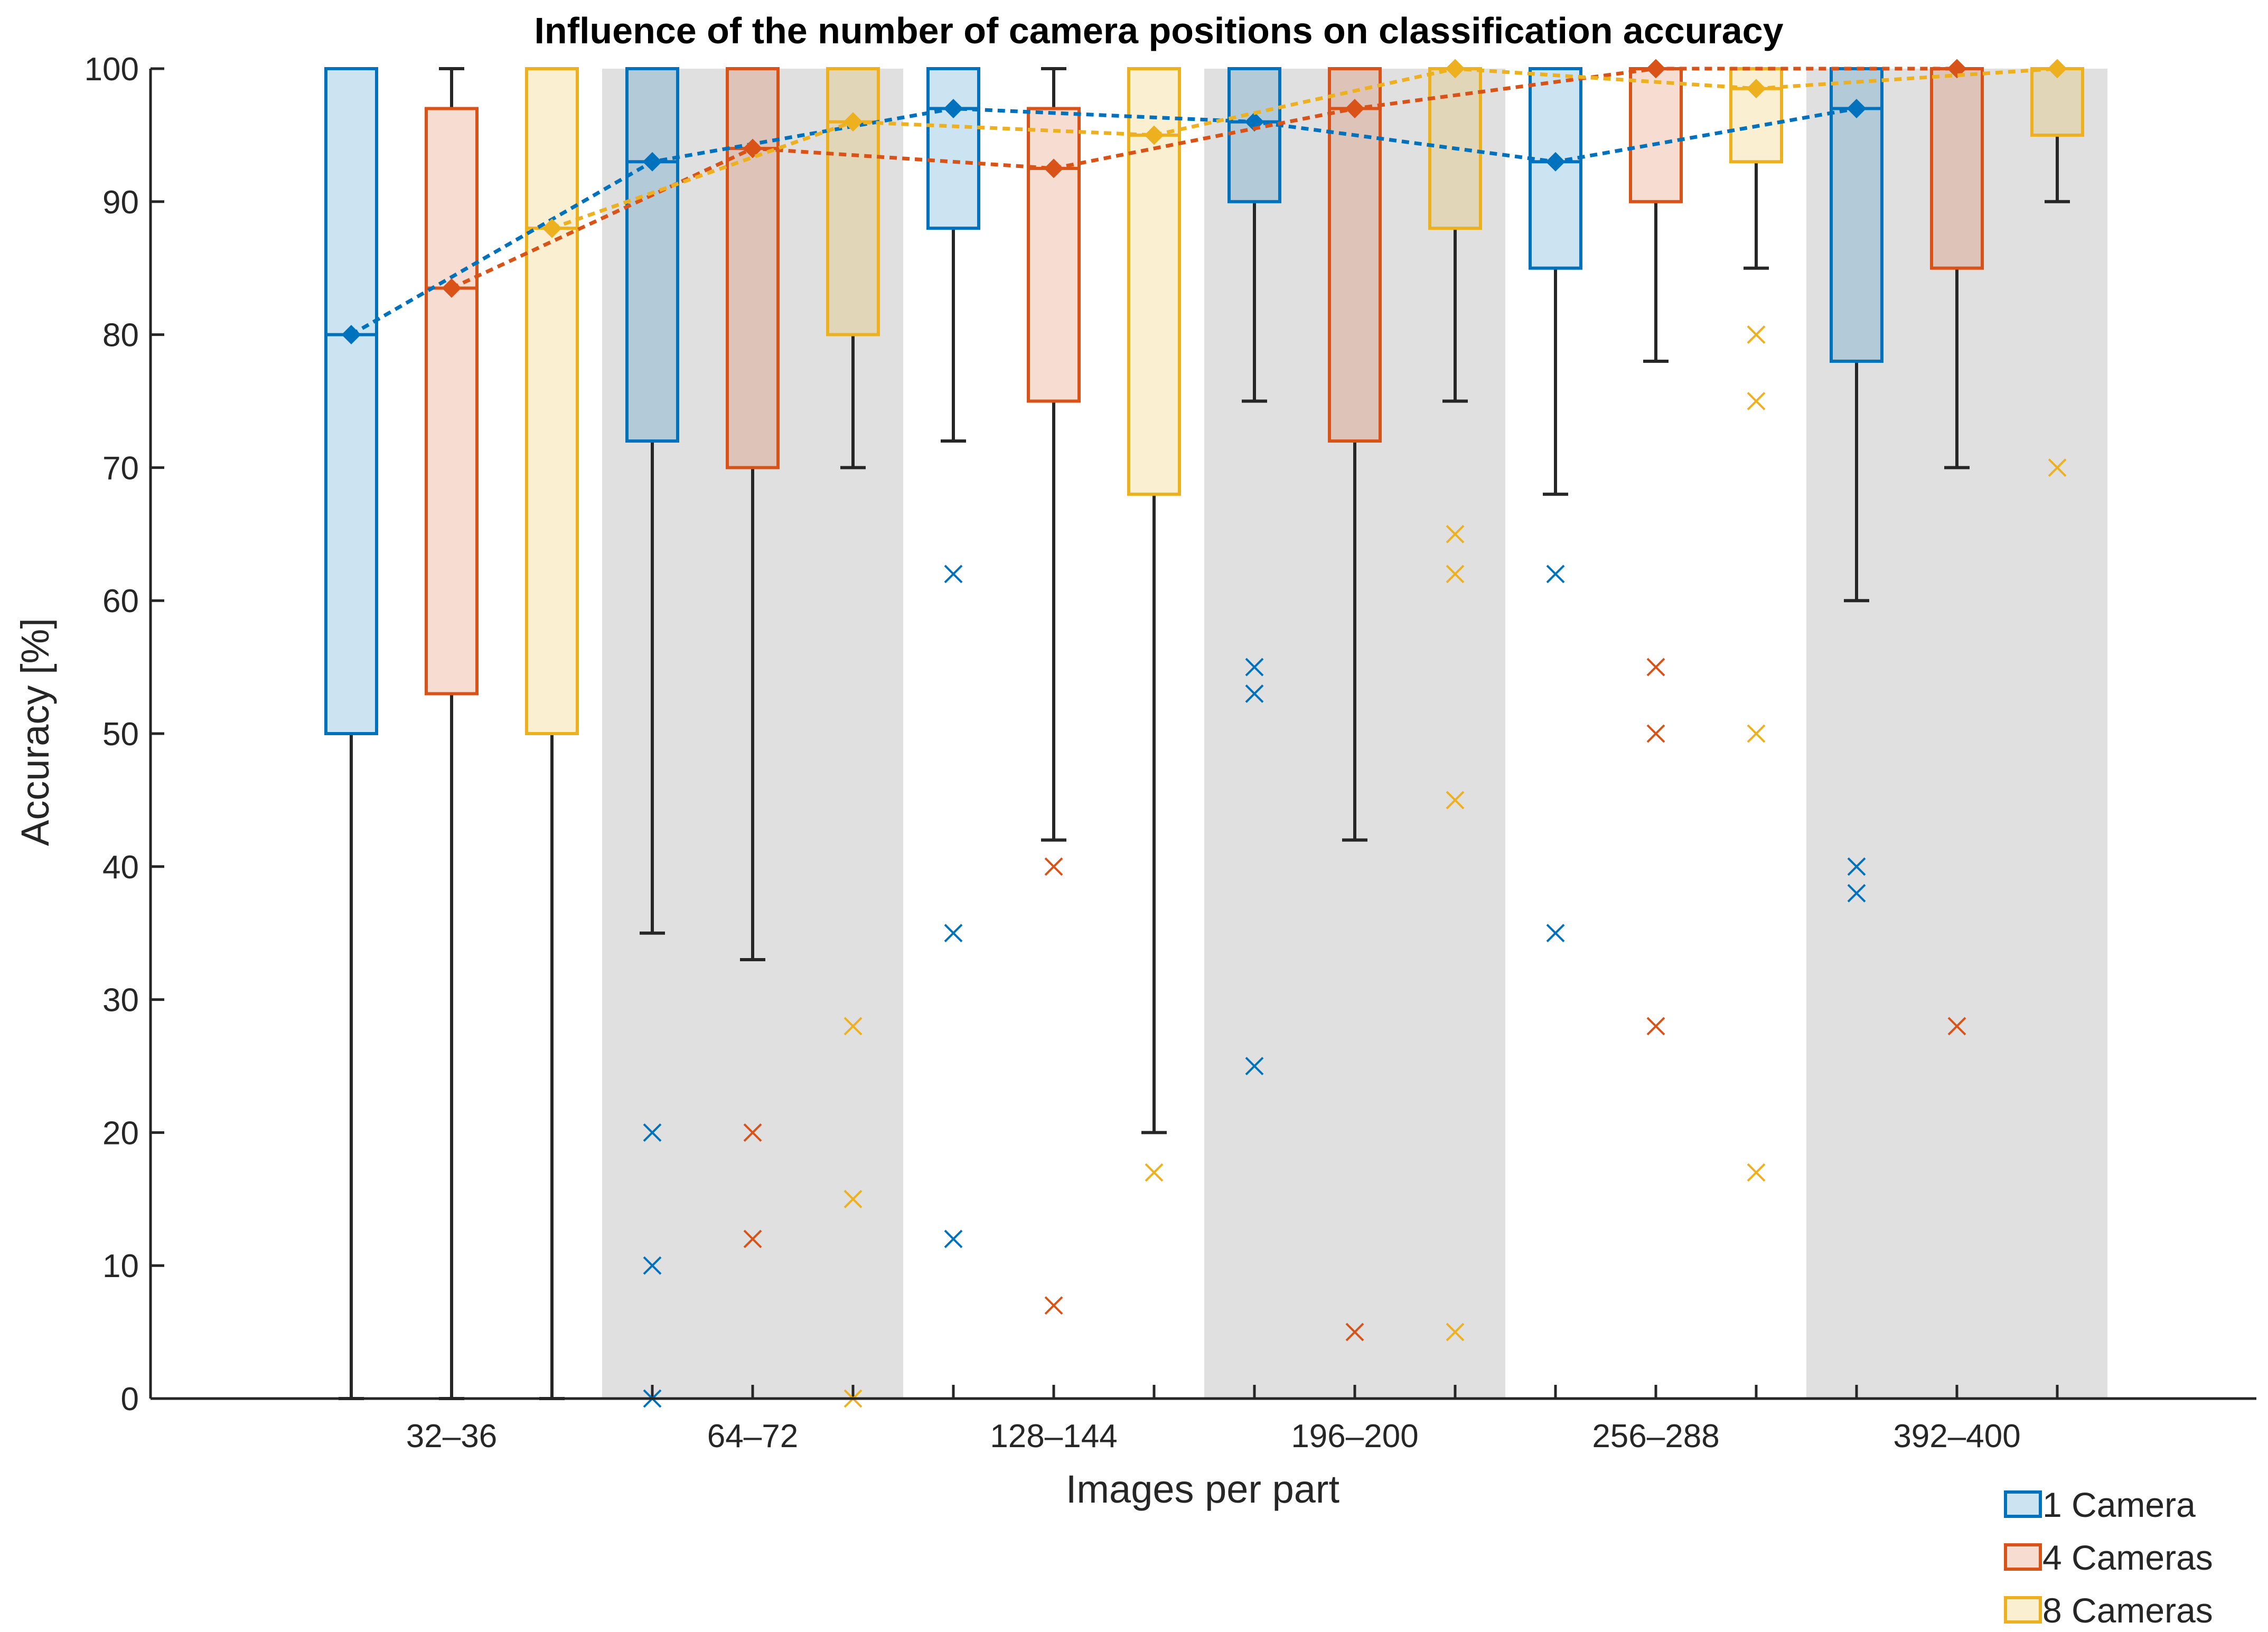 This screenshot has height=1632, width=2268. I want to click on y-tick-label: 100, so click(112, 70).